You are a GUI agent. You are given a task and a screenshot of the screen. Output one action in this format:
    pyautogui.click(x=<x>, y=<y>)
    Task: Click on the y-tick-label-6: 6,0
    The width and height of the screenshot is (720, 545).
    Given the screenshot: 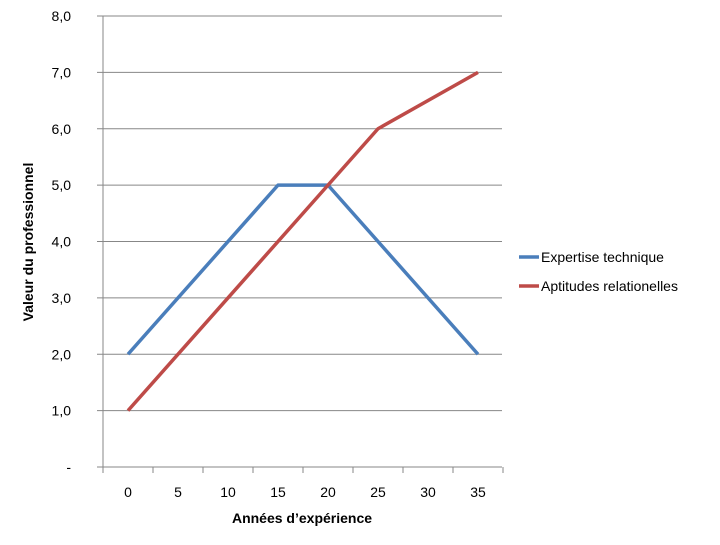 What is the action you would take?
    pyautogui.click(x=62, y=129)
    